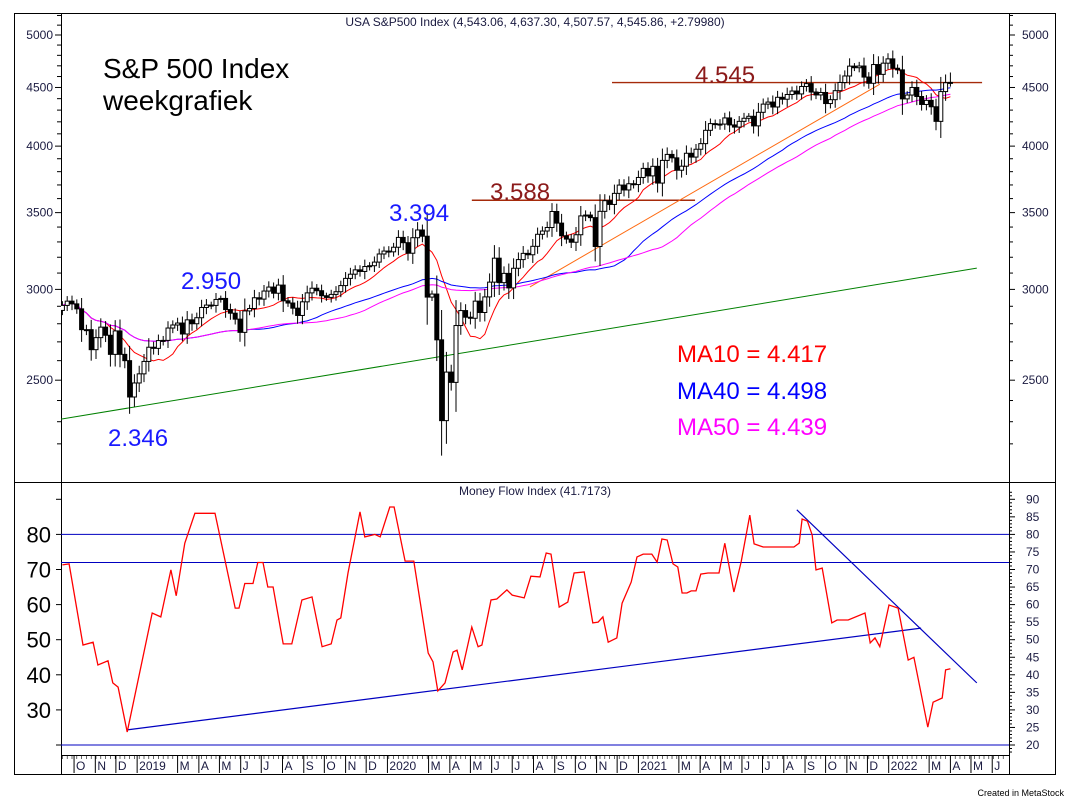 Image resolution: width=1070 pixels, height=802 pixels. What do you see at coordinates (752, 354) in the screenshot?
I see `label-ma10: MA10 = 4.417` at bounding box center [752, 354].